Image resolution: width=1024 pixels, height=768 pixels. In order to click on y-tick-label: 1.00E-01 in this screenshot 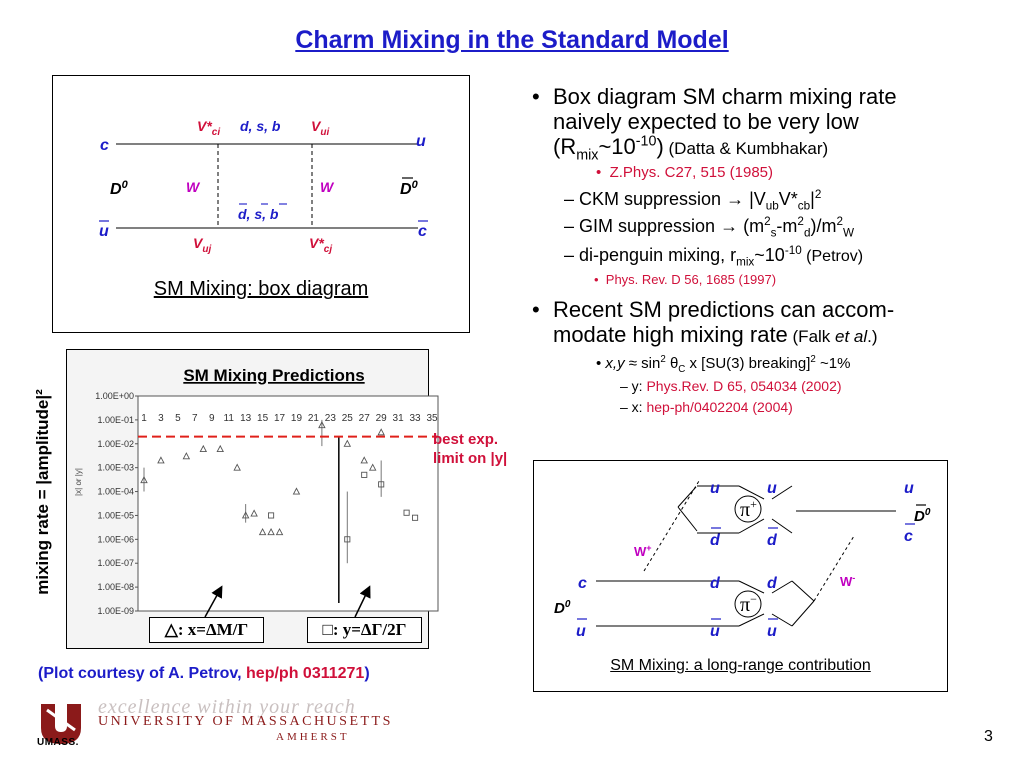, I will do `click(115, 420)`.